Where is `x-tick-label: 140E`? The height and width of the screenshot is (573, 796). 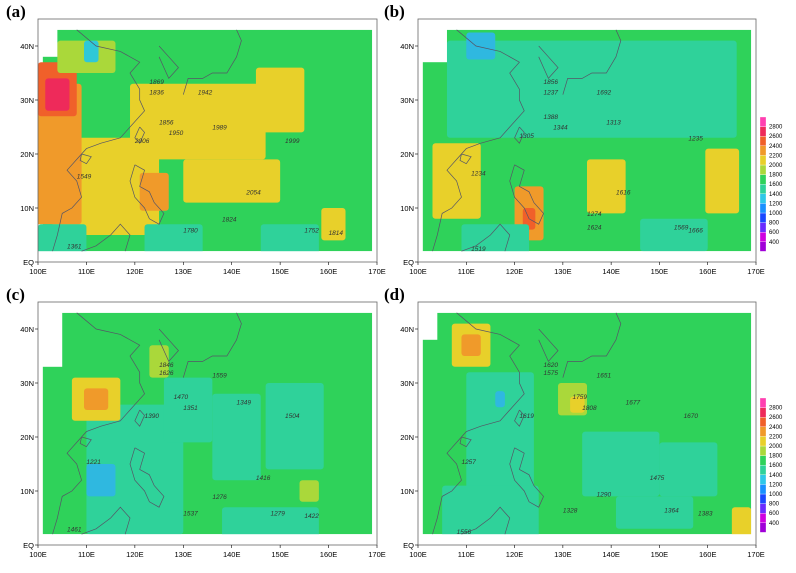
x-tick-label: 140E is located at coordinates (611, 271).